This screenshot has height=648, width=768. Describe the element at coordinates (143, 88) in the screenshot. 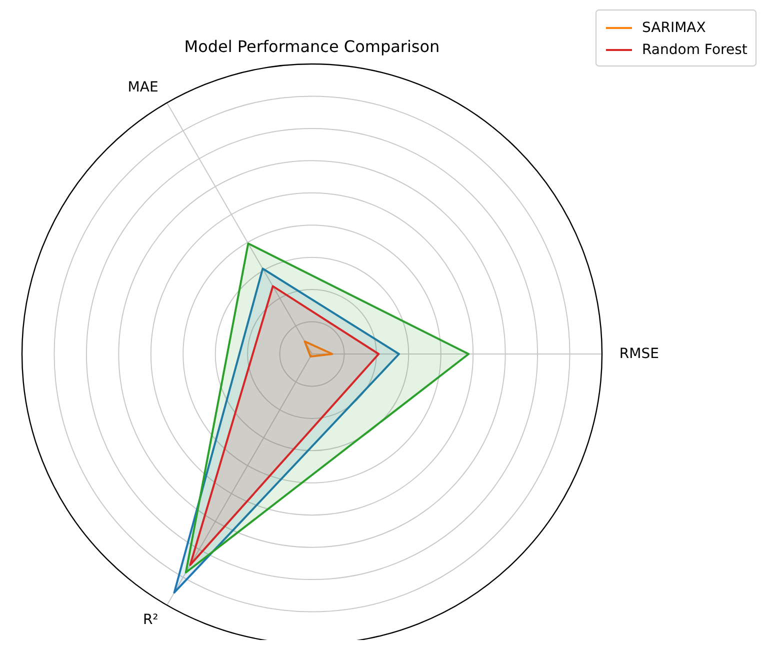

I see `spoke-label: MAE` at that location.